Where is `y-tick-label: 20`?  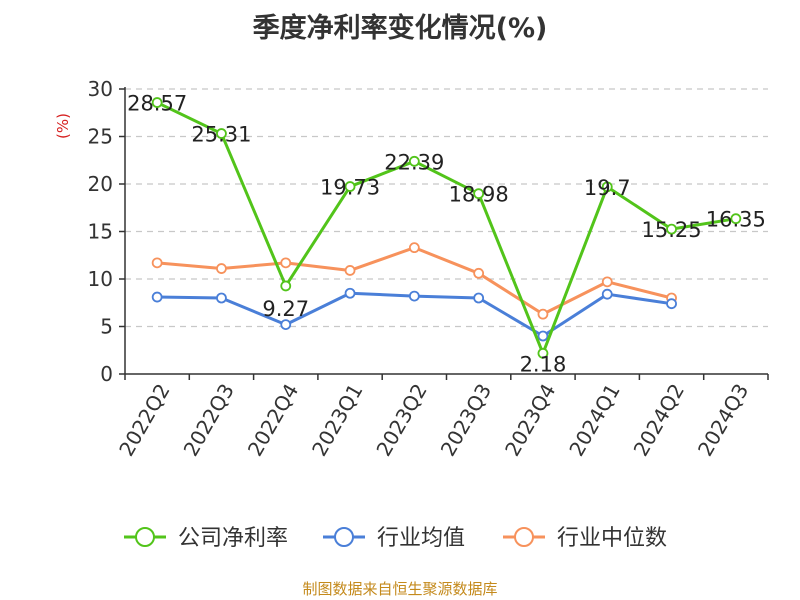
y-tick-label: 20 is located at coordinates (100, 184).